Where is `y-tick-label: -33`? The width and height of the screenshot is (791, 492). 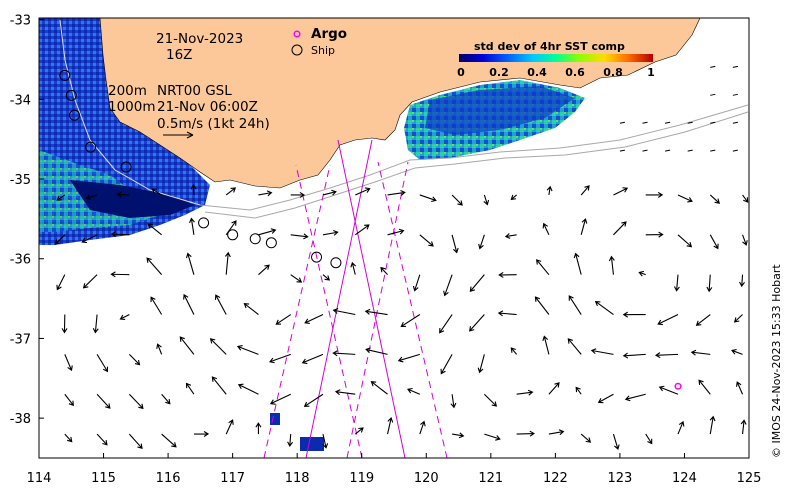 y-tick-label: -33 is located at coordinates (20, 21).